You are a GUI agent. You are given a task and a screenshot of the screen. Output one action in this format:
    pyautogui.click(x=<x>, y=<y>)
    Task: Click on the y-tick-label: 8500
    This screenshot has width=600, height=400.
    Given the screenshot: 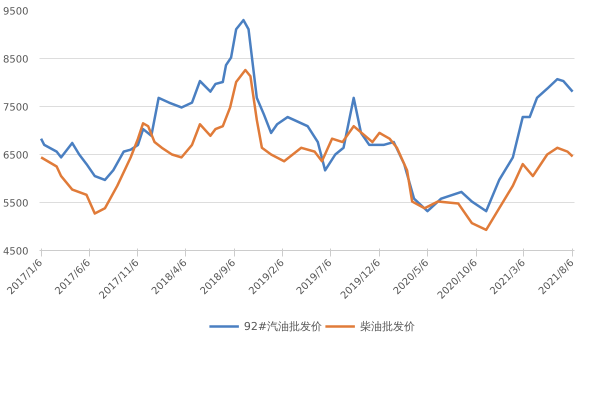 What is the action you would take?
    pyautogui.click(x=16, y=60)
    